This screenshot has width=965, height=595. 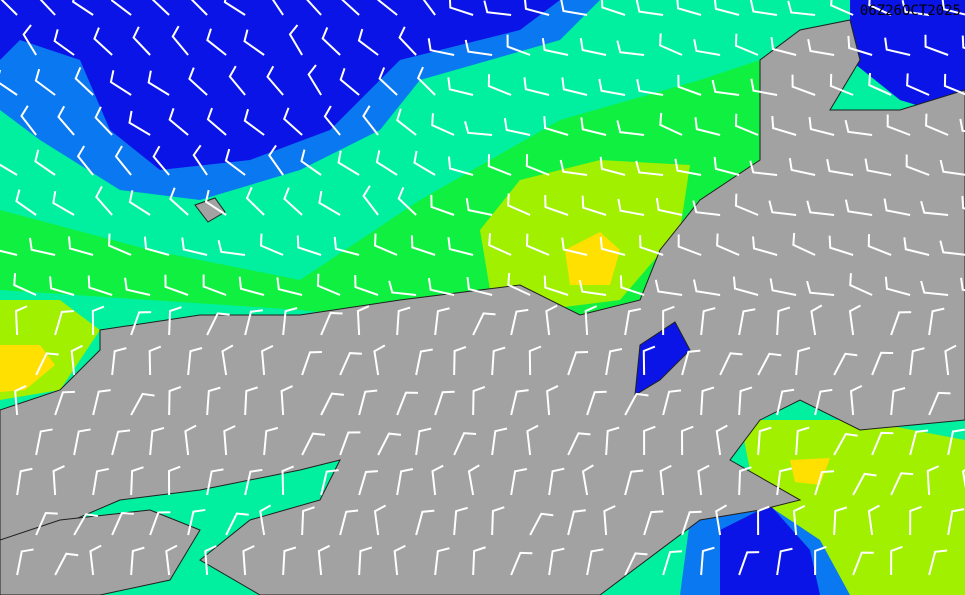 I want to click on island-oki, so click(x=210, y=210).